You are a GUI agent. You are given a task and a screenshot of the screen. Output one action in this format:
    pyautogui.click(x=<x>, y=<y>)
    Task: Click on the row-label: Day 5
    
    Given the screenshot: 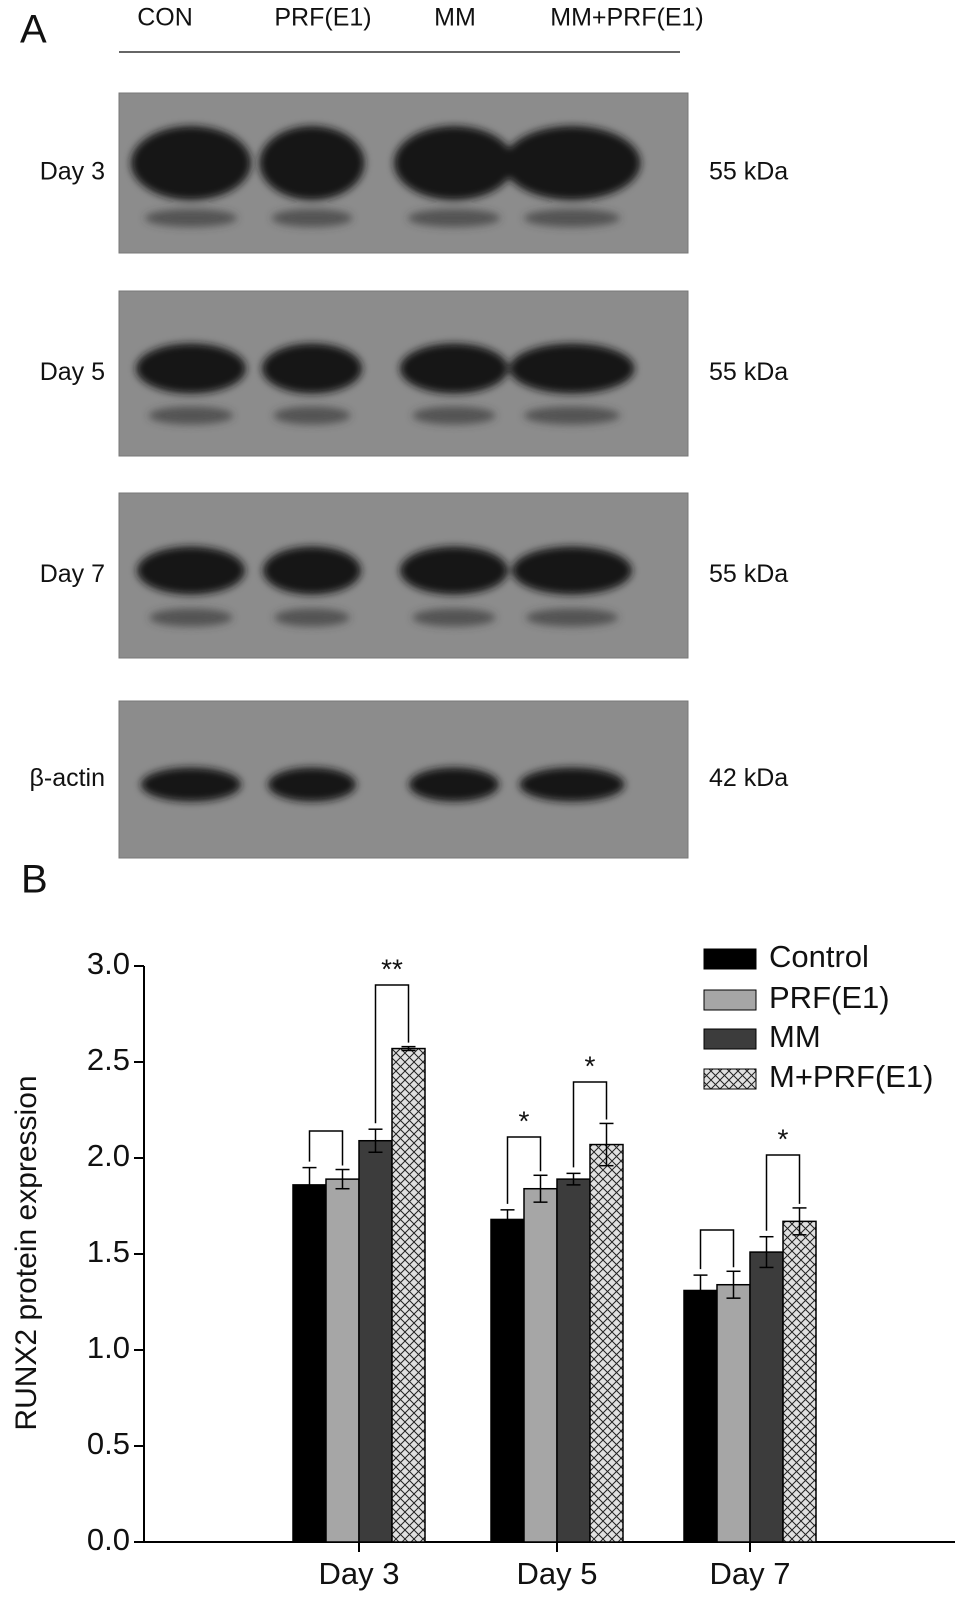 What is the action you would take?
    pyautogui.click(x=72, y=372)
    